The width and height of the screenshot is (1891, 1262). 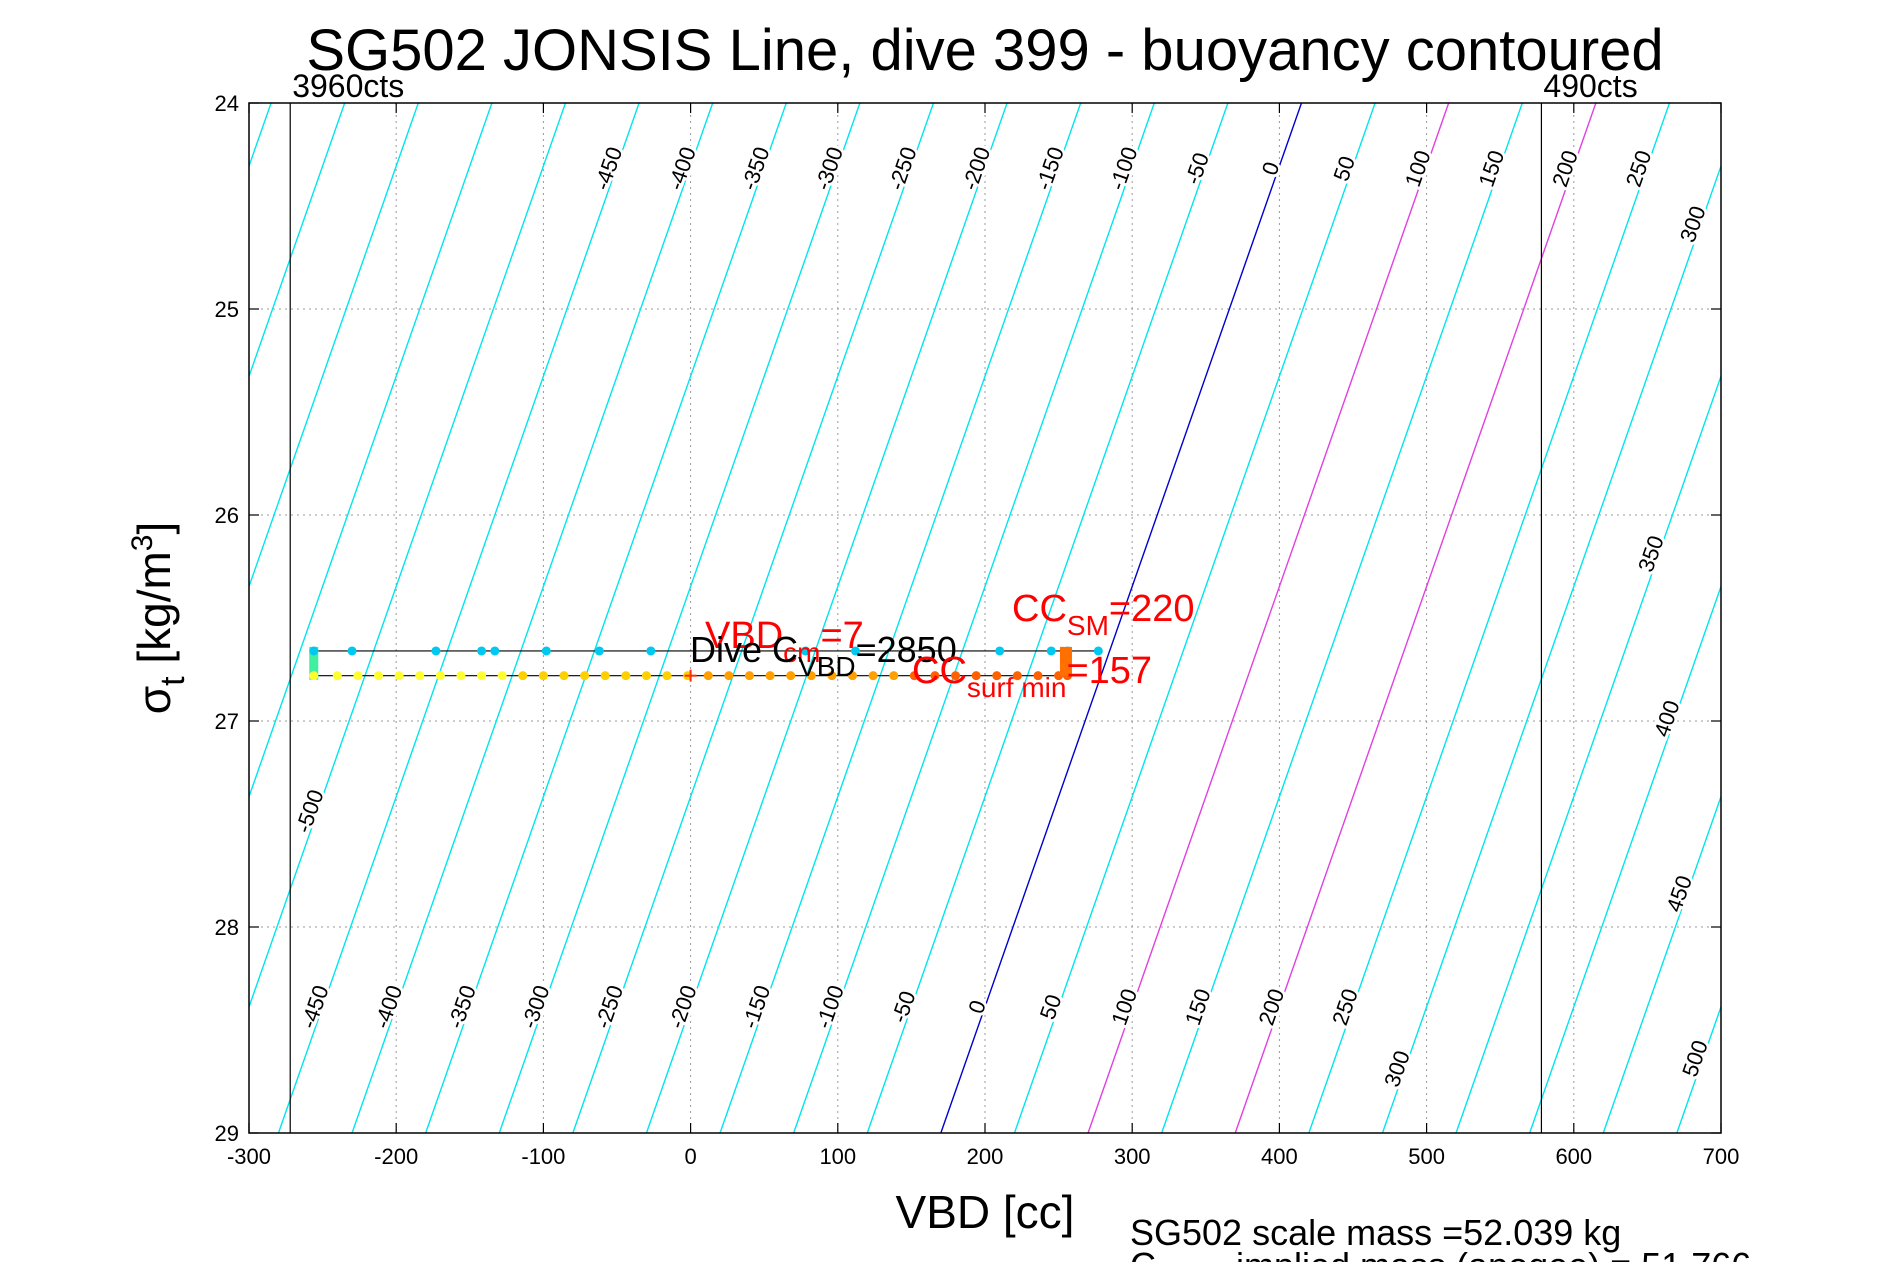 What do you see at coordinates (142, 543) in the screenshot?
I see `y-axis-label-sup: 3` at bounding box center [142, 543].